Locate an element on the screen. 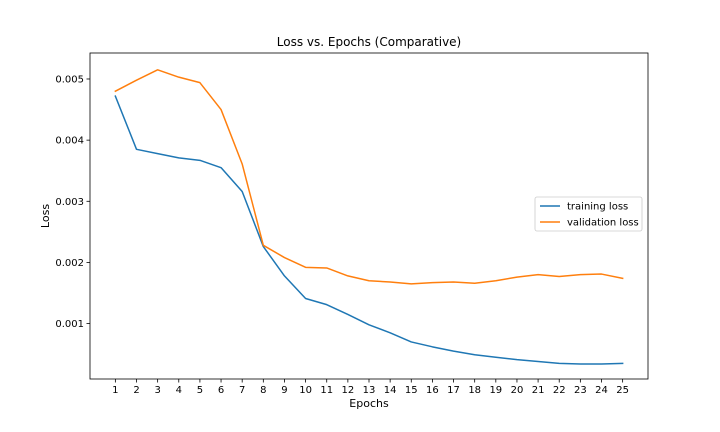 Image resolution: width=720 pixels, height=432 pixels. x-axis-label: Epochs is located at coordinates (369, 403).